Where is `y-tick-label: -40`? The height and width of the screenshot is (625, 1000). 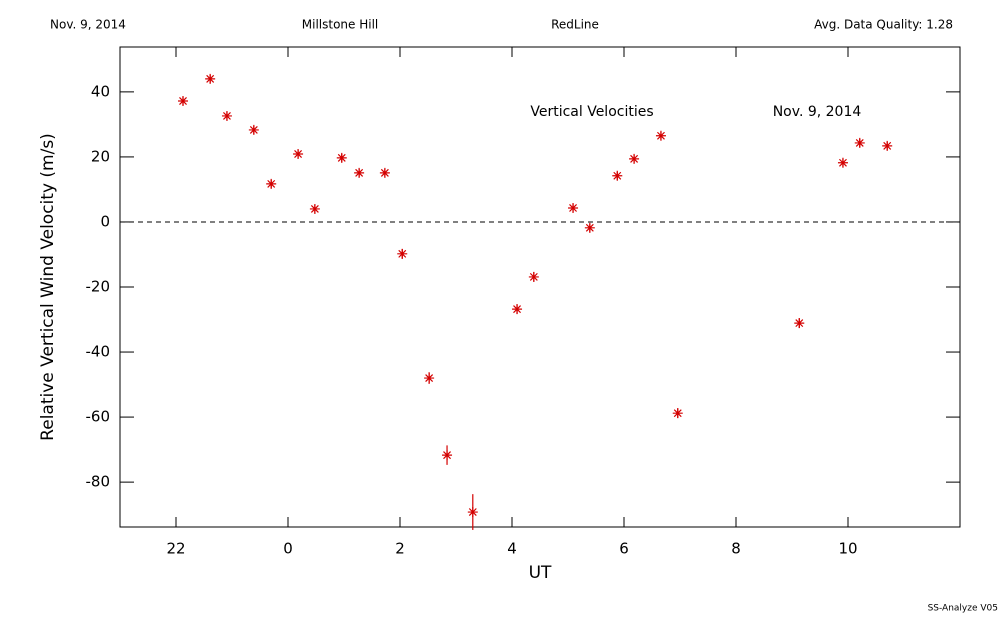
y-tick-label: -40 is located at coordinates (98, 352).